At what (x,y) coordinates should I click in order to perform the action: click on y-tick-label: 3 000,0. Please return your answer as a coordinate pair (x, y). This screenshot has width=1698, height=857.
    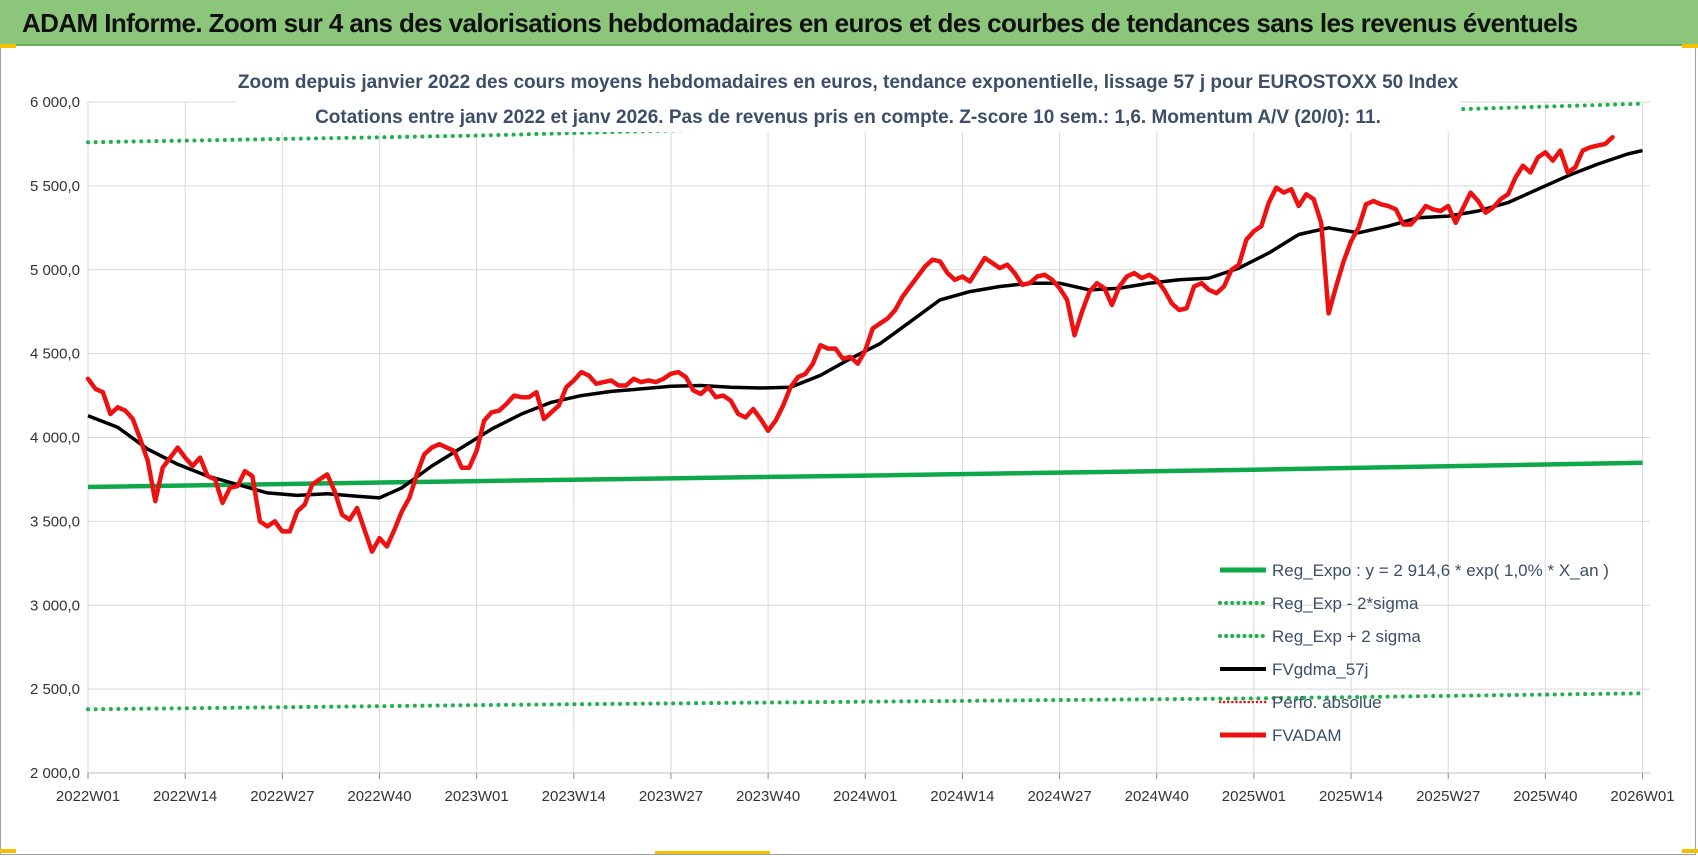
    Looking at the image, I should click on (55, 605).